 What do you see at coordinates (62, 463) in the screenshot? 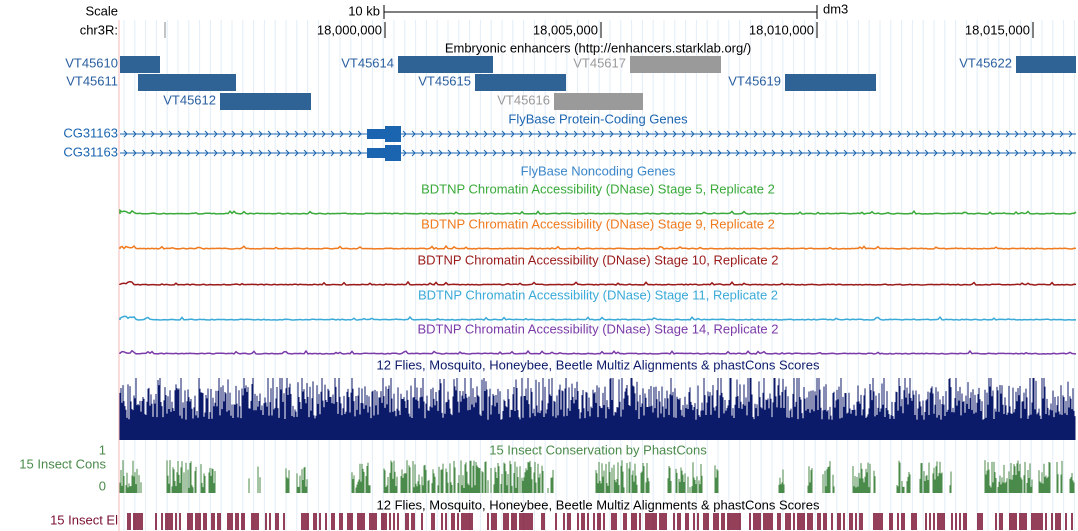
I see `cons-label: 15 Insect Cons` at bounding box center [62, 463].